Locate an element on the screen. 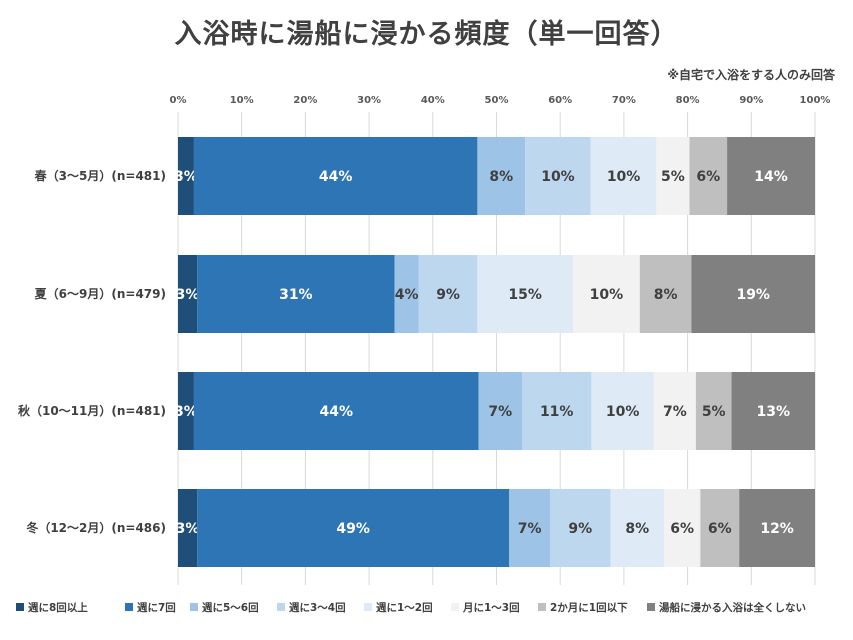 This screenshot has width=853, height=640. x-tick-label: 80% is located at coordinates (688, 100).